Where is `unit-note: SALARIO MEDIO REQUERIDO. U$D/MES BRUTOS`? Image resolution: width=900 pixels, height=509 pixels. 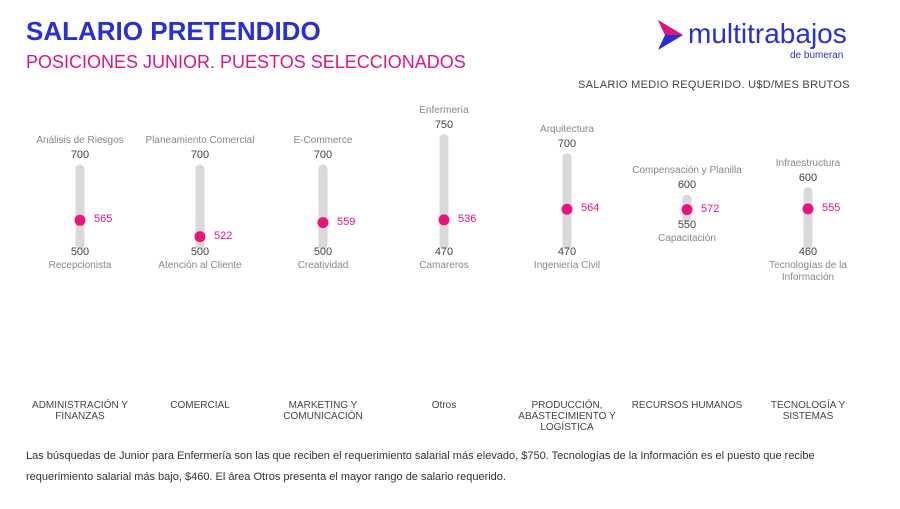
unit-note: SALARIO MEDIO REQUERIDO. U$D/MES BRUTOS is located at coordinates (714, 85).